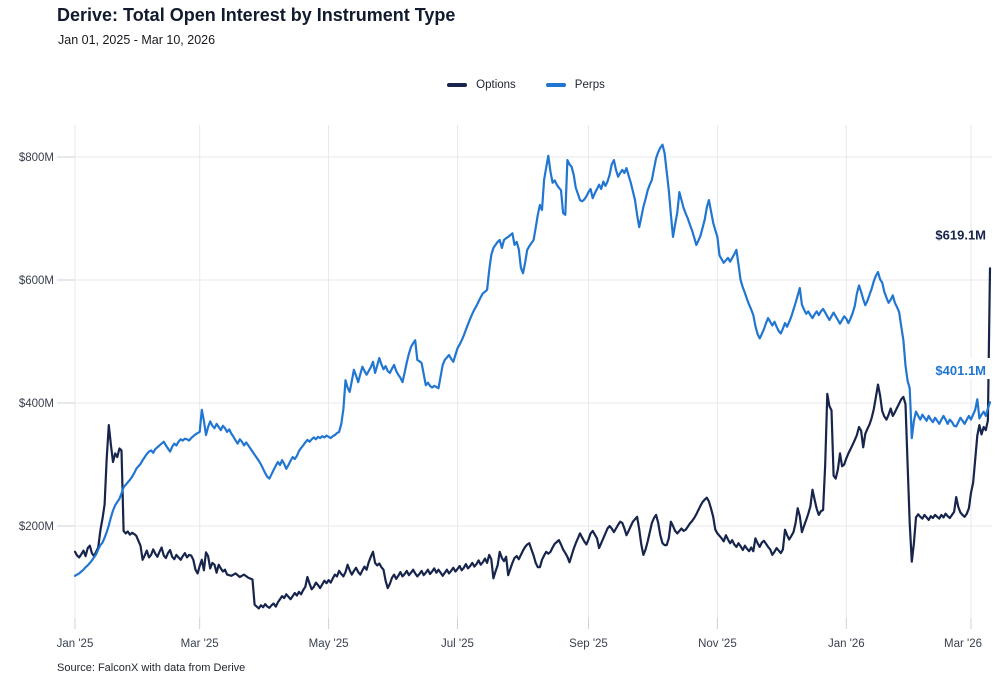  Describe the element at coordinates (36, 281) in the screenshot. I see `y-axis-label: $600M` at that location.